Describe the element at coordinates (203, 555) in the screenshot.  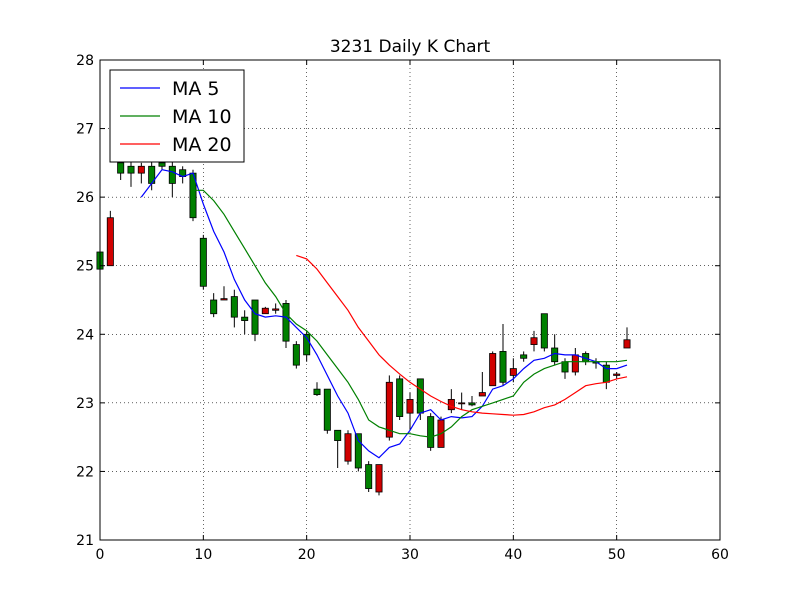
I see `x-tick-label: 10` at that location.